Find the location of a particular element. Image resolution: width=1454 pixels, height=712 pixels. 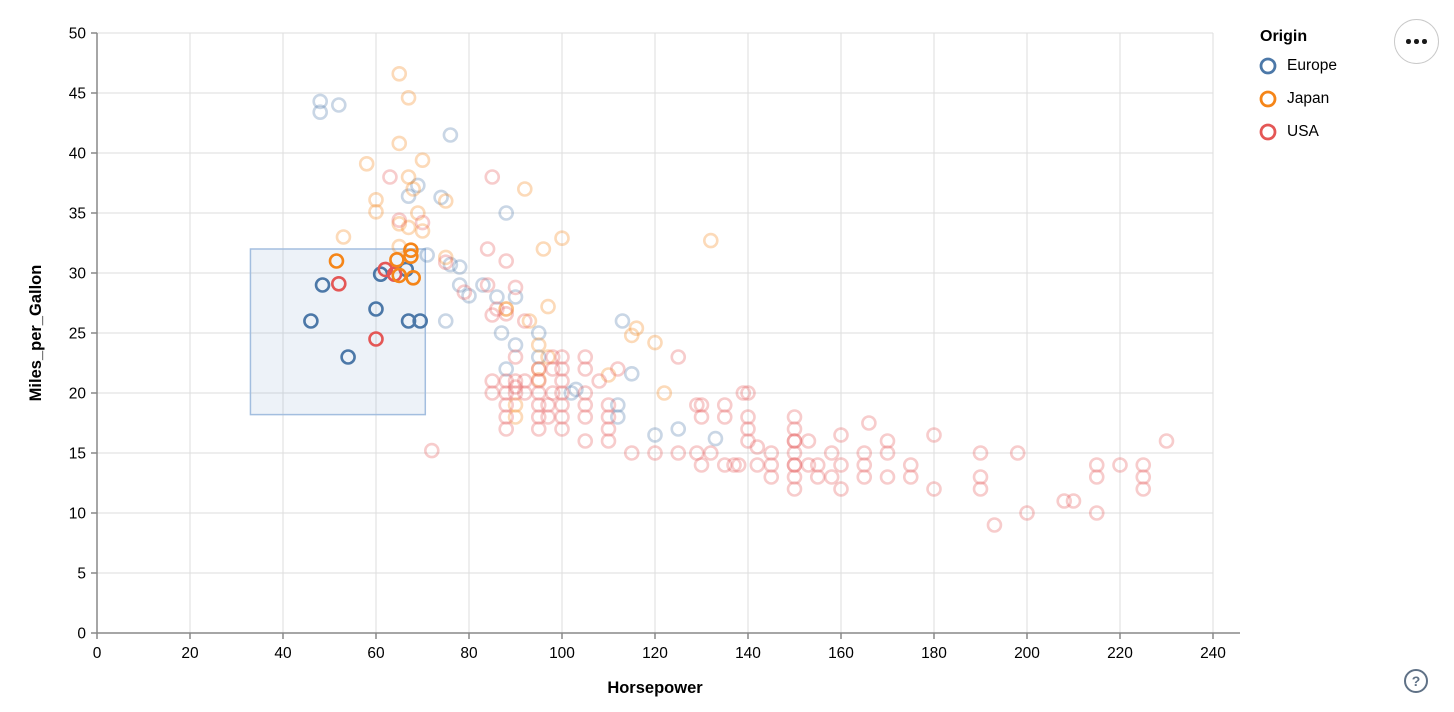

svg-text: 10 is located at coordinates (78, 514).